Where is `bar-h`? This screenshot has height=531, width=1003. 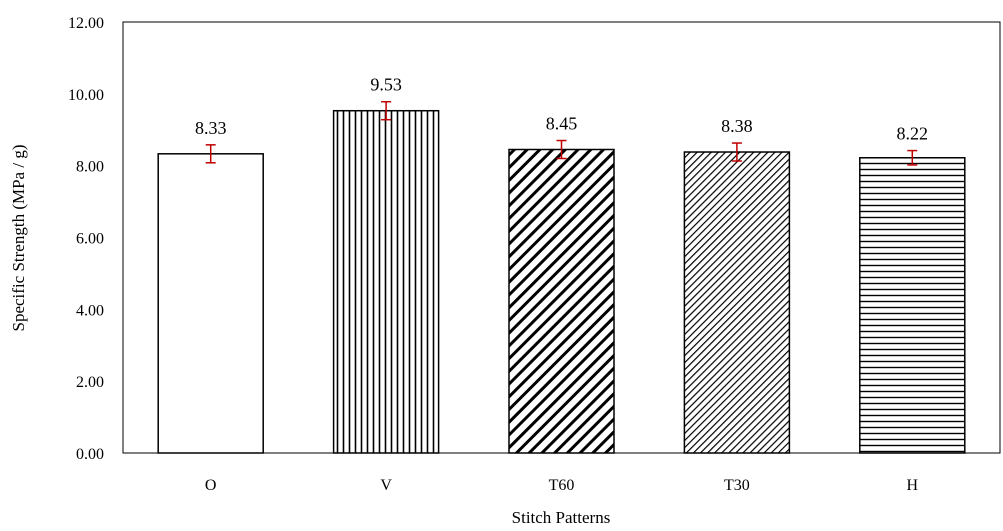 bar-h is located at coordinates (912, 305).